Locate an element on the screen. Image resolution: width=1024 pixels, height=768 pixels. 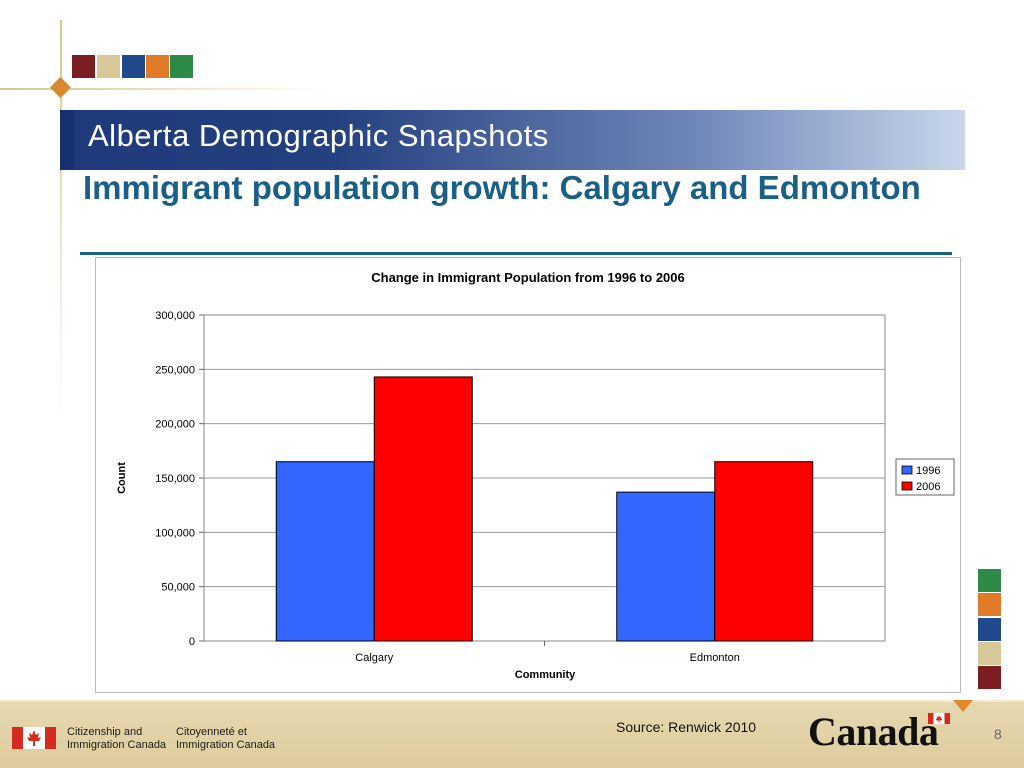
title-banner is located at coordinates (512, 140).